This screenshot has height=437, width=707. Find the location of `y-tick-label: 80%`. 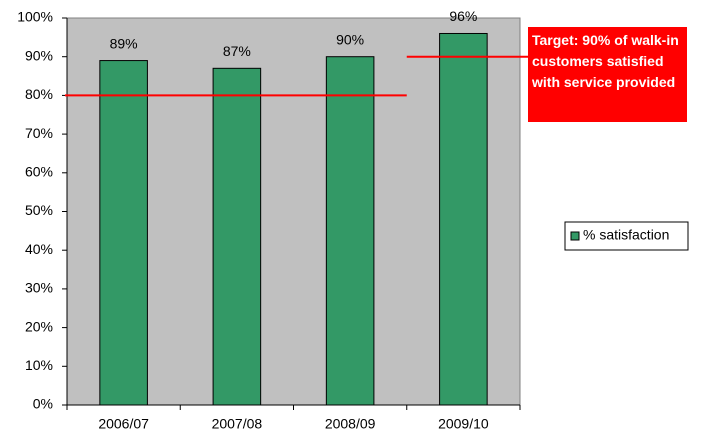

y-tick-label: 80% is located at coordinates (39, 94).